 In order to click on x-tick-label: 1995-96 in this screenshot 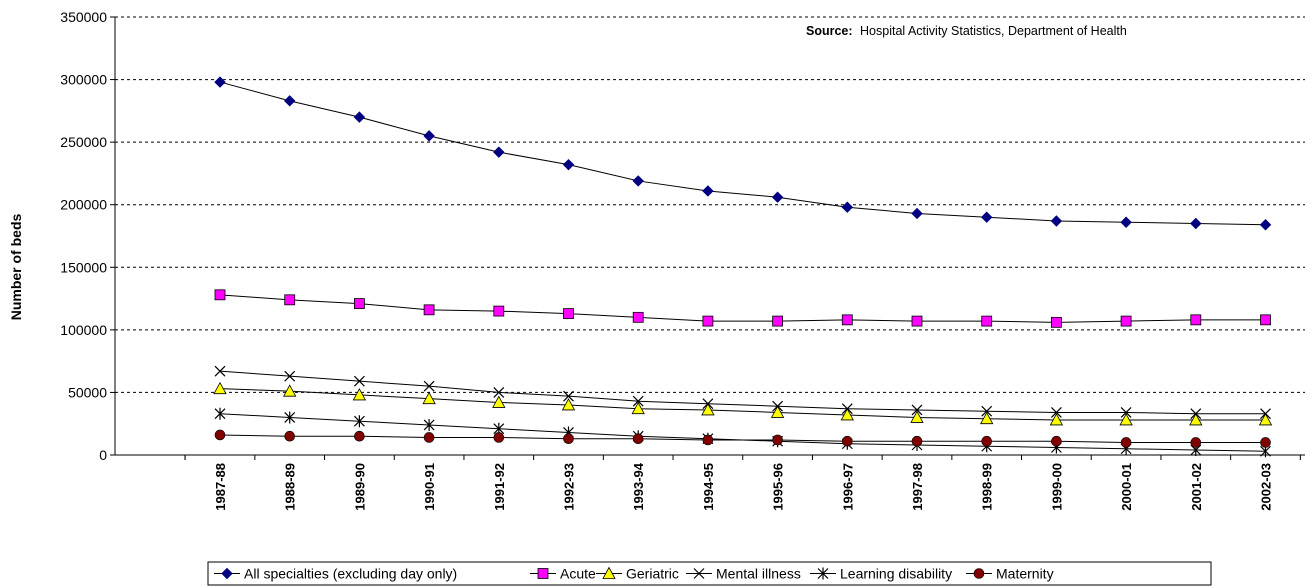, I will do `click(778, 487)`.